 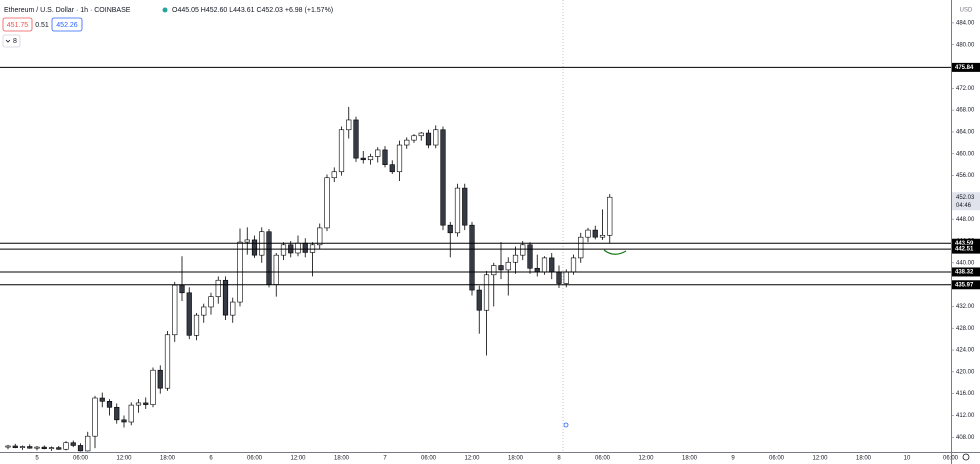 I want to click on buy-button, so click(x=67, y=24).